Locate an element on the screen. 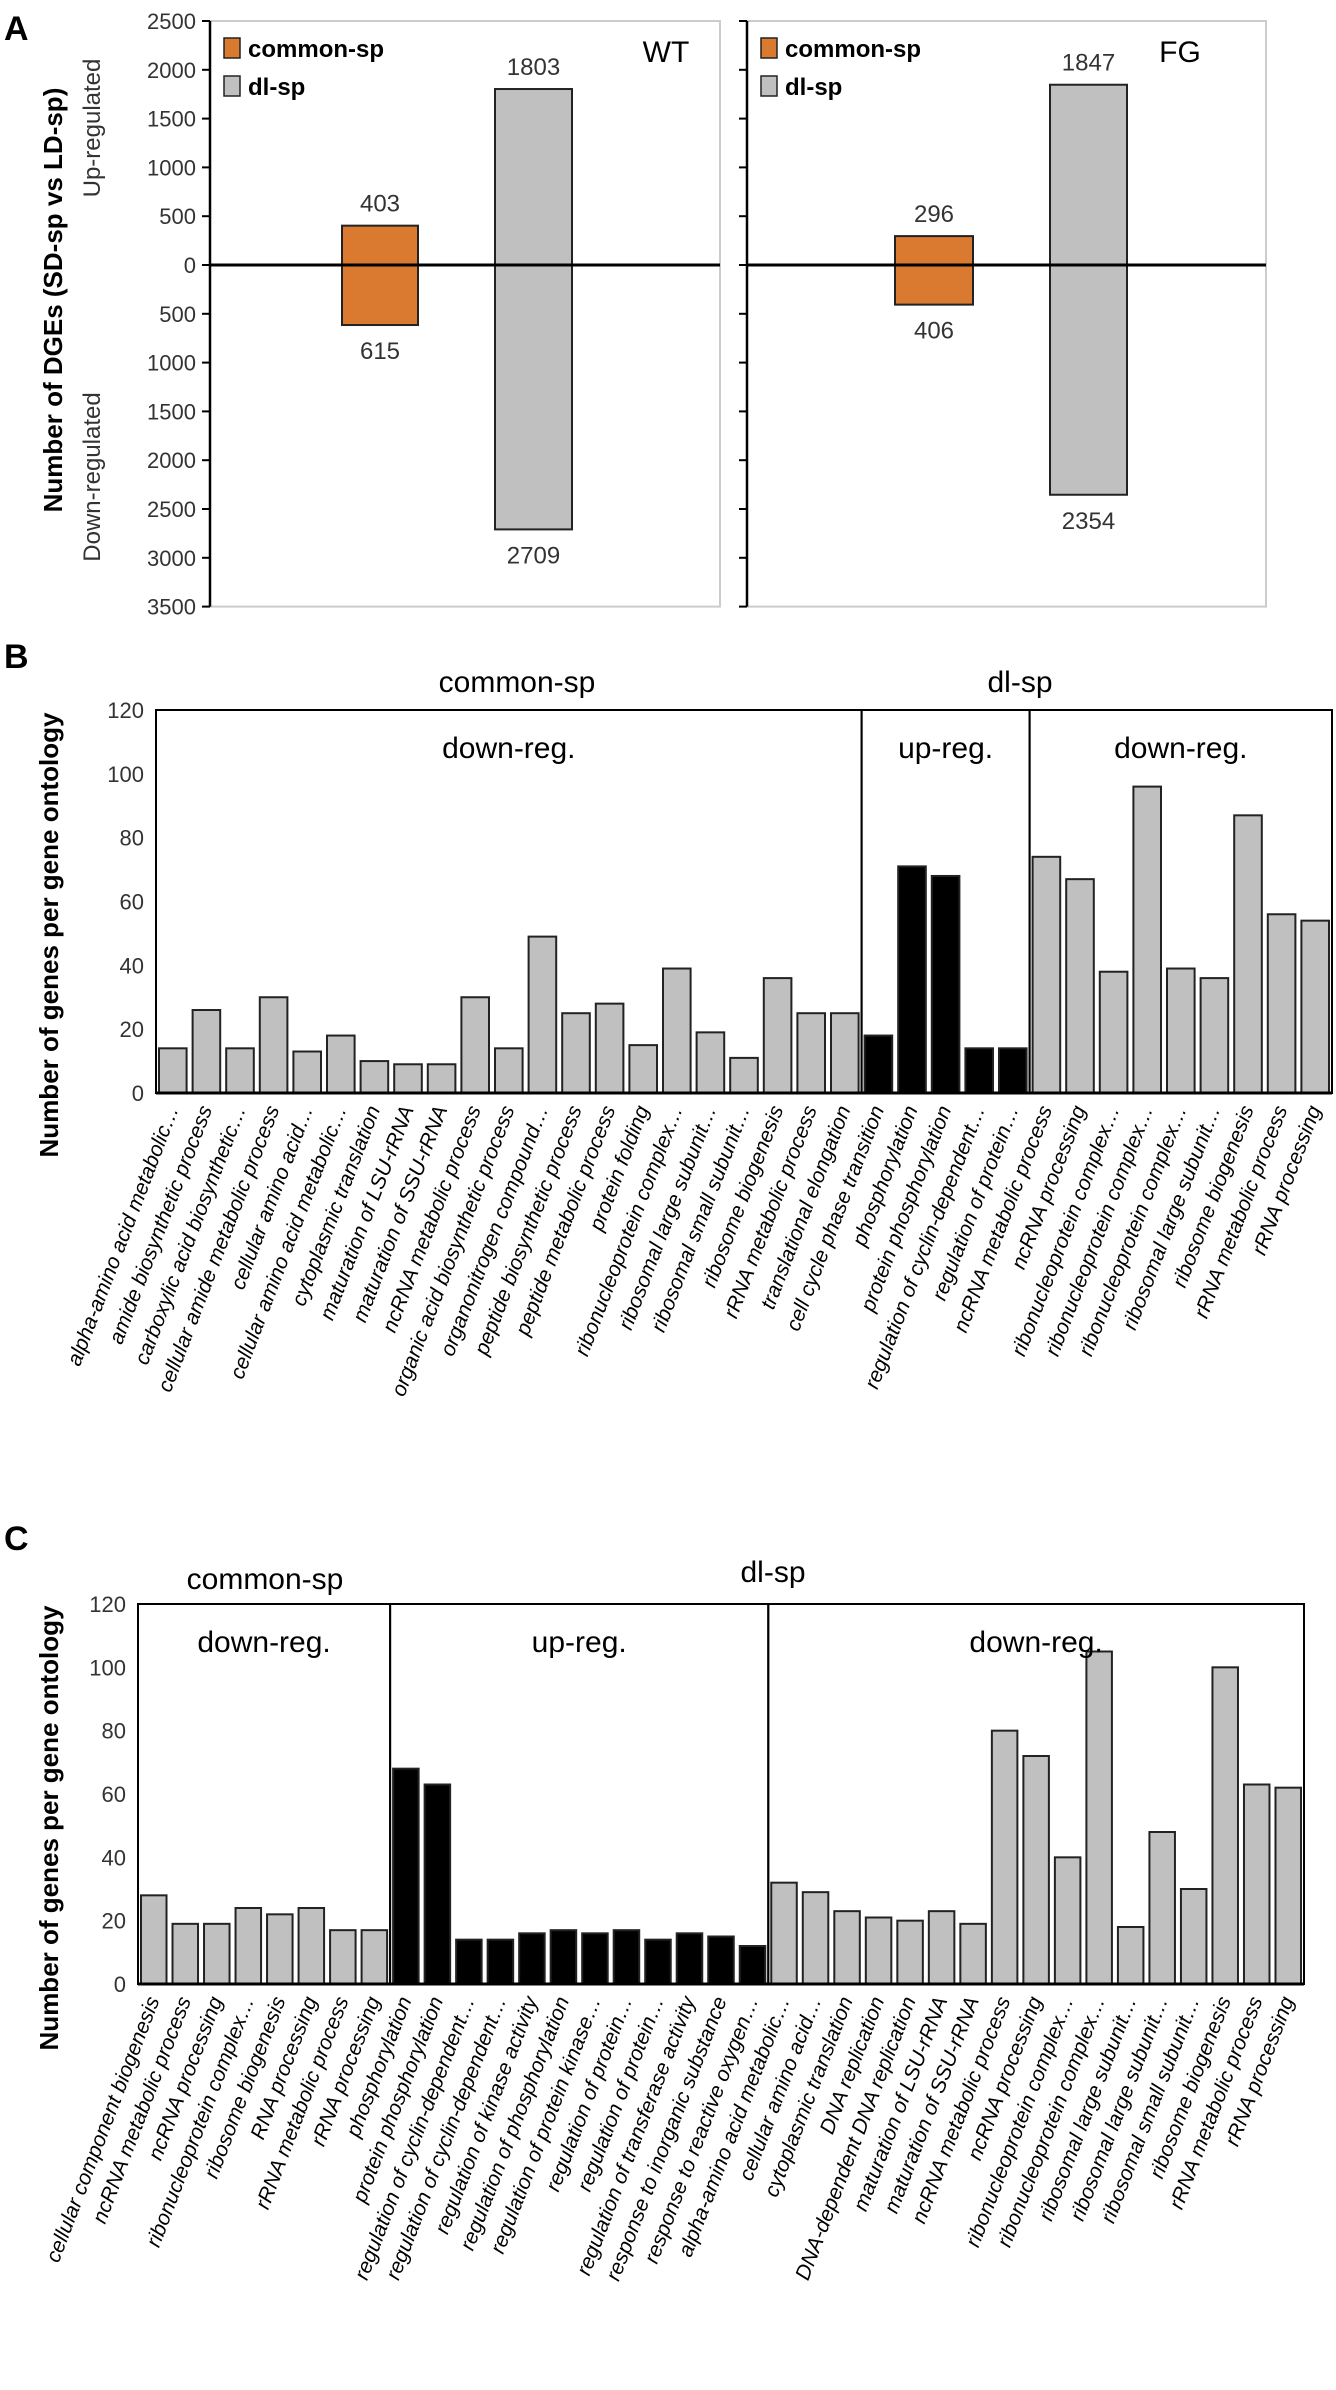 This screenshot has height=2390, width=1336. y-tick-label: 1500 is located at coordinates (171, 411).